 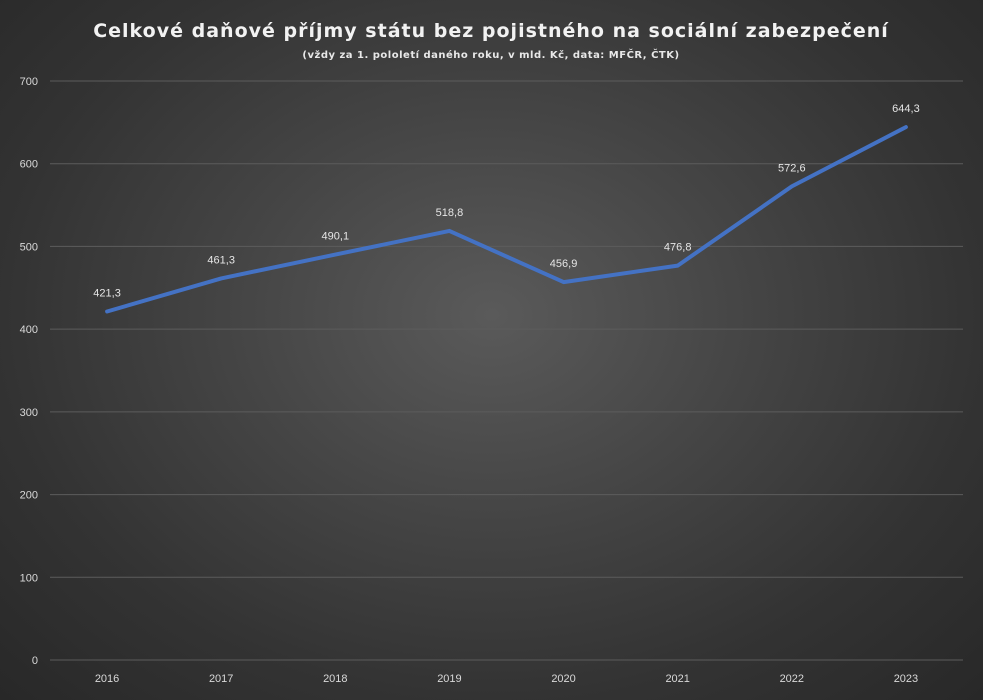 What do you see at coordinates (336, 237) in the screenshot?
I see `data-label: 490,1` at bounding box center [336, 237].